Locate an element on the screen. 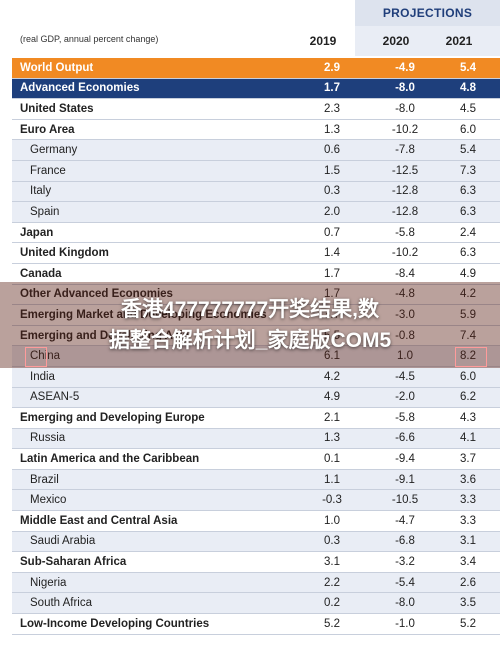 Image resolution: width=500 pixels, height=663 pixels. value-2019: 2.3 is located at coordinates (332, 108).